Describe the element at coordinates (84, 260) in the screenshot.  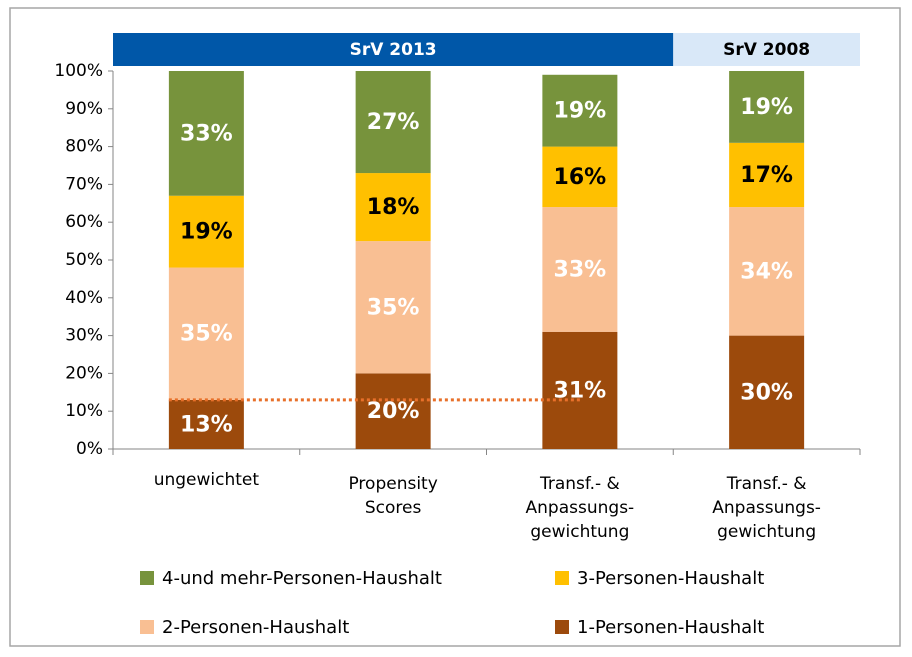
I see `y-tick-label: 50%` at that location.